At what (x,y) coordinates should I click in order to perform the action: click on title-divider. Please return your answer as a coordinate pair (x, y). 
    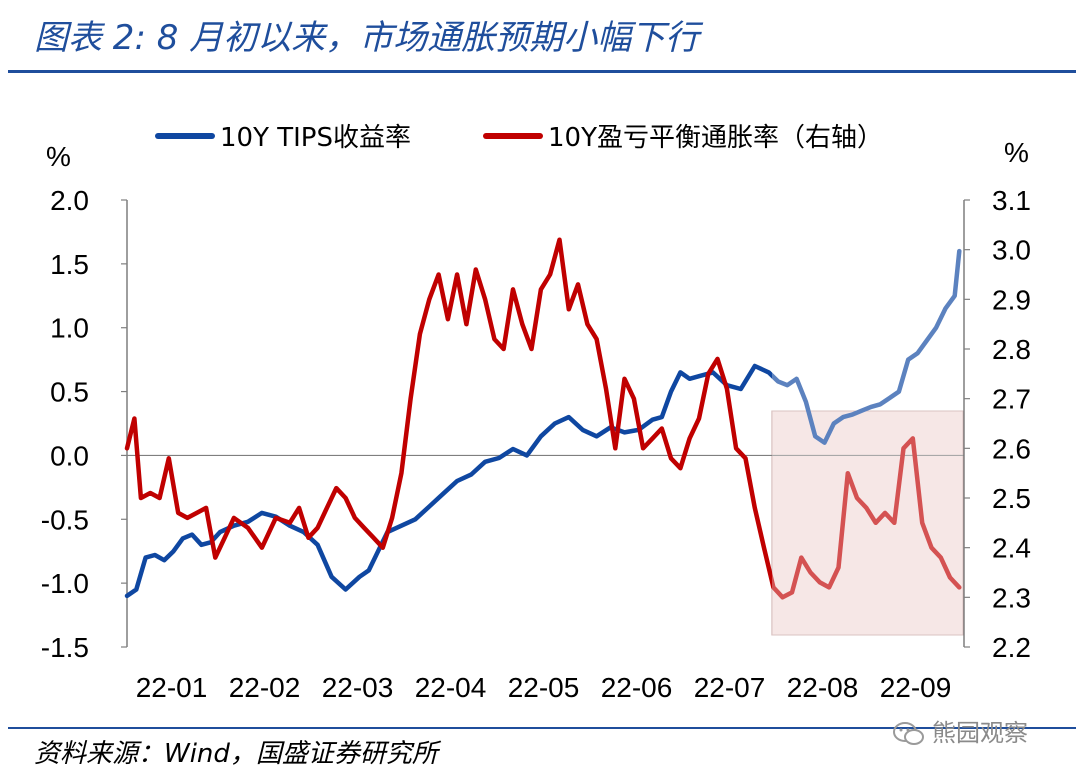
    Looking at the image, I should click on (542, 71).